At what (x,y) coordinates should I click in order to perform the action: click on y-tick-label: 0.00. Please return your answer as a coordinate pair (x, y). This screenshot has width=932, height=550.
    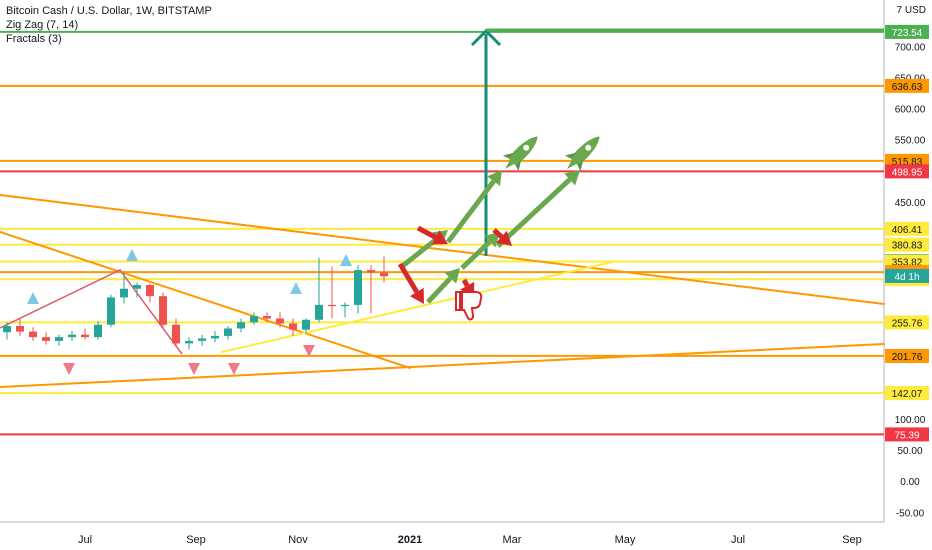
    Looking at the image, I should click on (910, 482).